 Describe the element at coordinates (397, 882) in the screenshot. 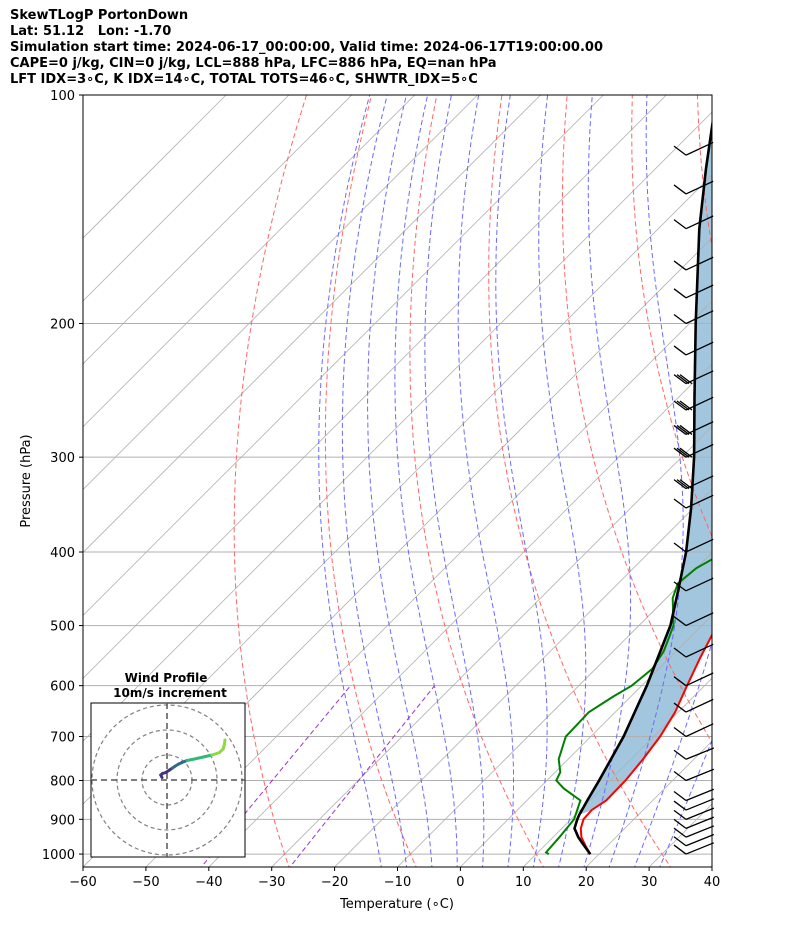

I see `x-tick-label: −10` at that location.